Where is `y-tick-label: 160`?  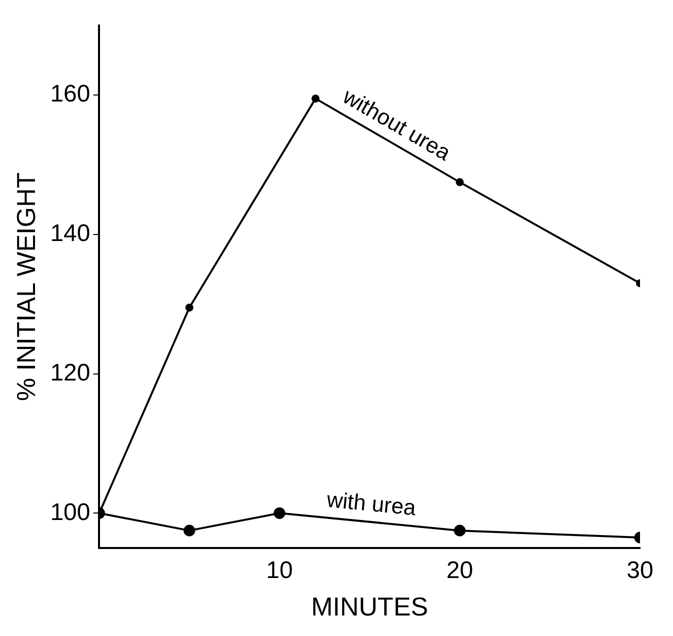 y-tick-label: 160 is located at coordinates (70, 94).